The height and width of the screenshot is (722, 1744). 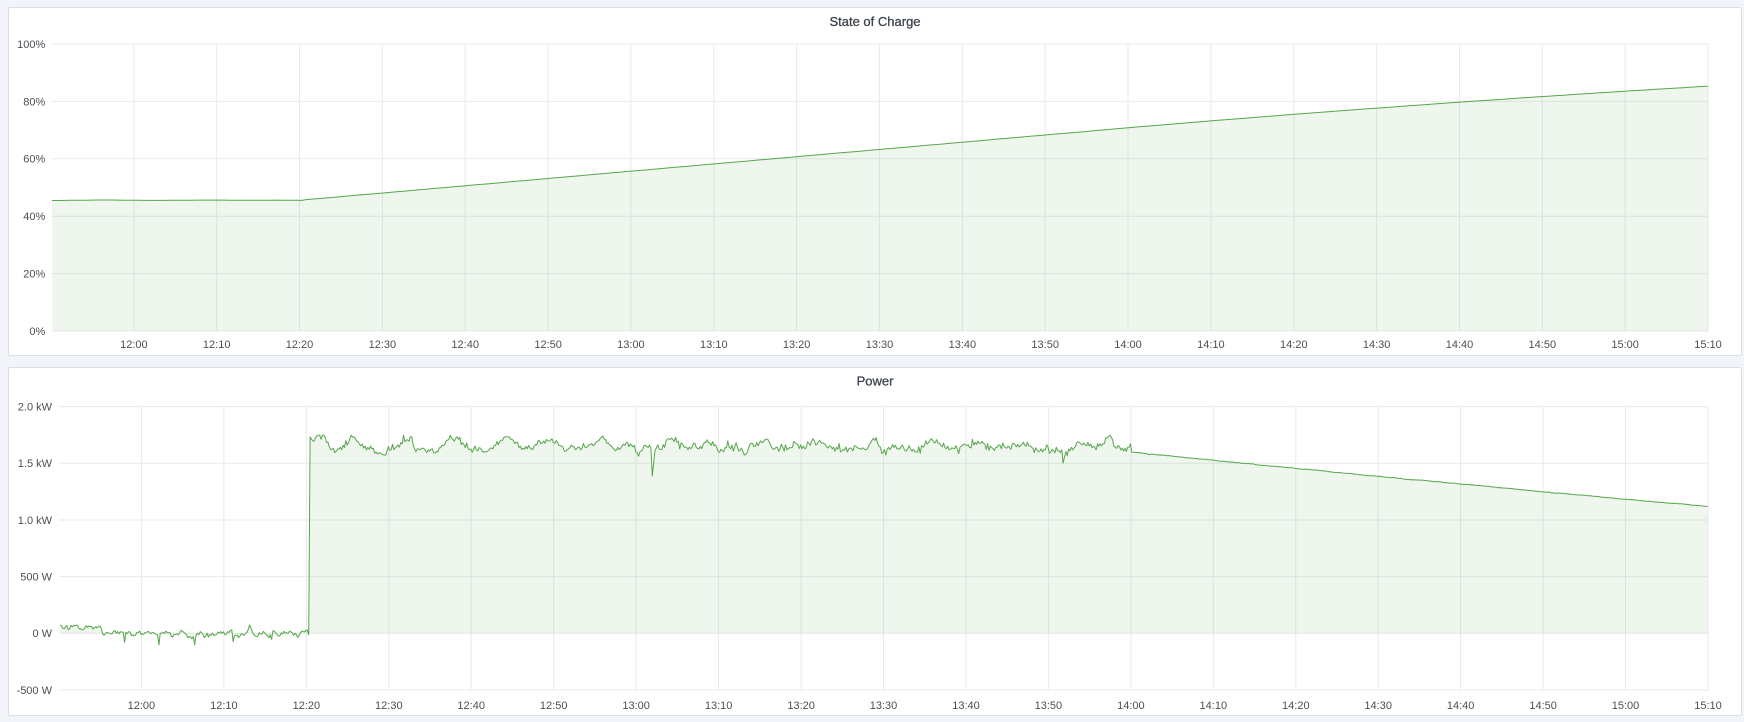 What do you see at coordinates (34, 160) in the screenshot?
I see `svg-text: 60%` at bounding box center [34, 160].